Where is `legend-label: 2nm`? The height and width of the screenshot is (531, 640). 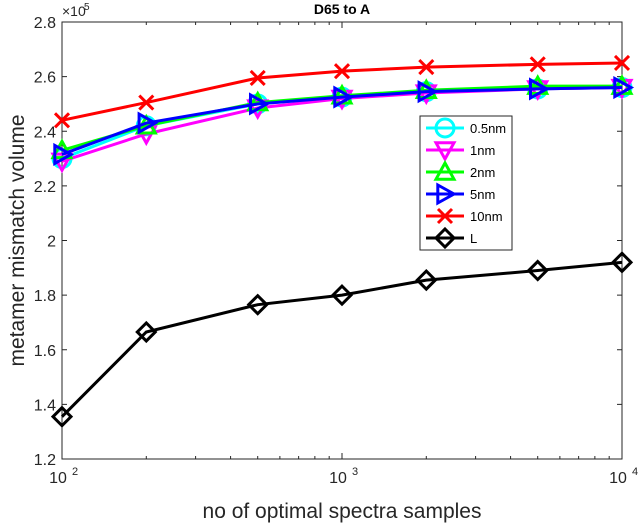 legend-label: 2nm is located at coordinates (482, 172).